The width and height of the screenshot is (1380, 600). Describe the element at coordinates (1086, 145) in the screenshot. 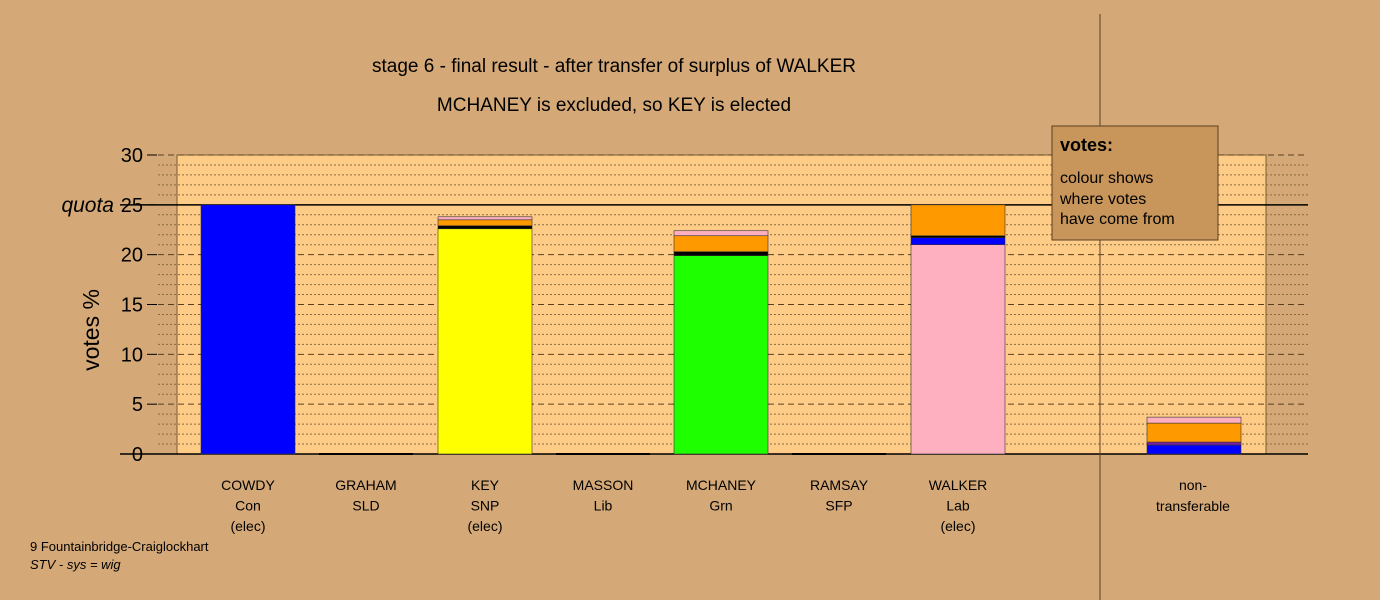

I see `legend-title: votes:` at that location.